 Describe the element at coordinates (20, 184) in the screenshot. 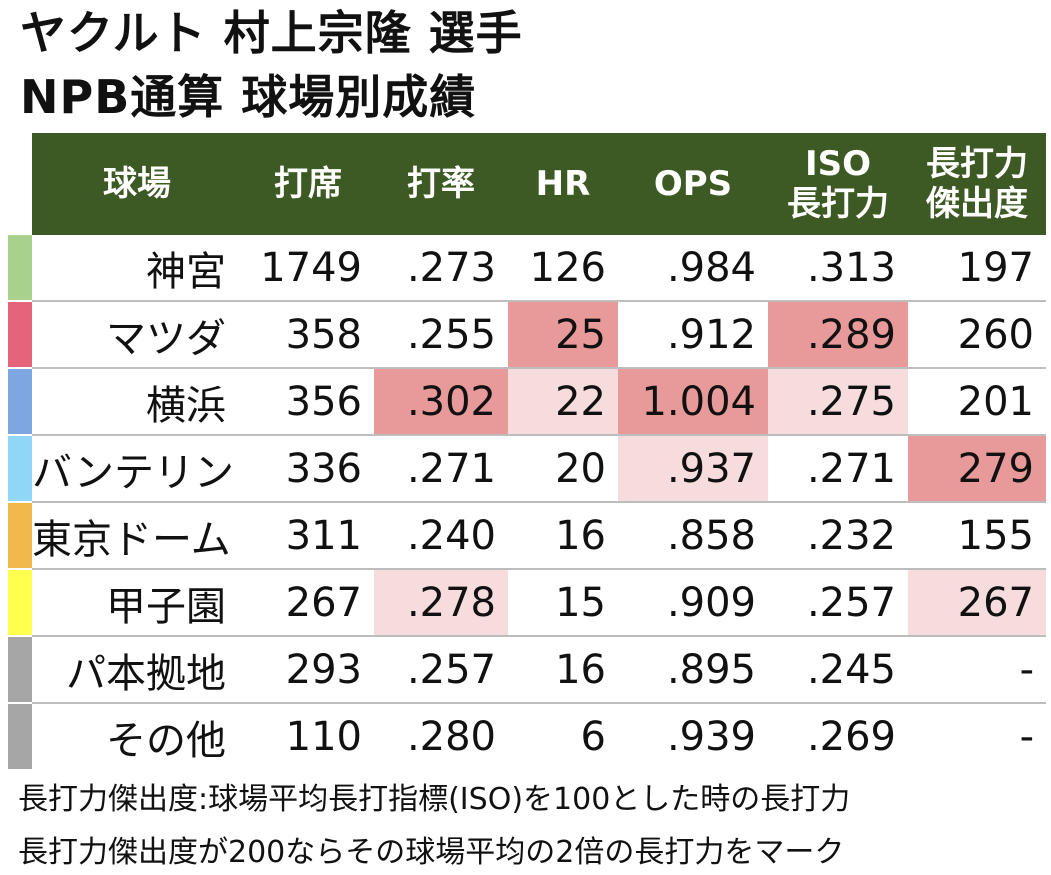

I see `header-spacer` at that location.